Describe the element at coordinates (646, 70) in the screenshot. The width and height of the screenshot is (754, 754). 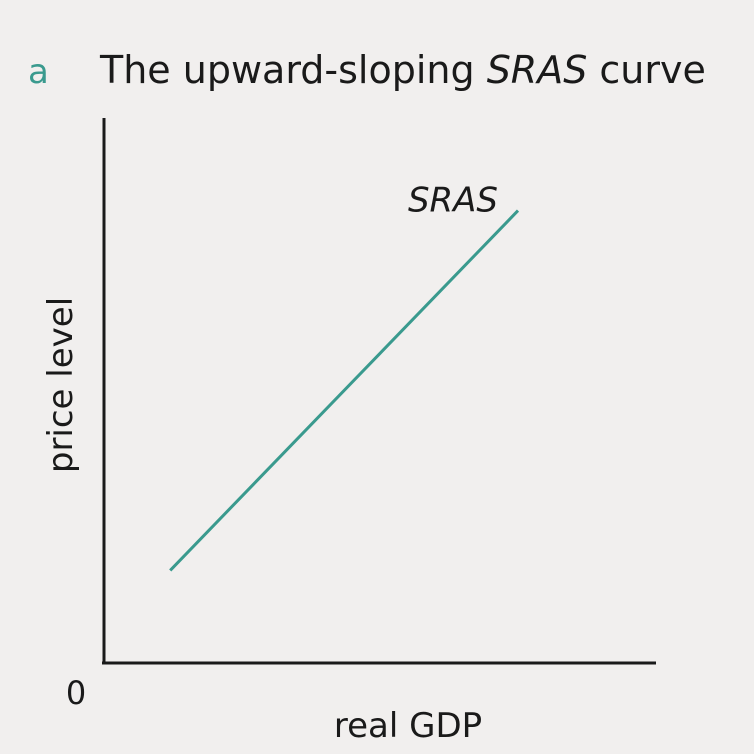
I see `title-suffix: curve` at that location.